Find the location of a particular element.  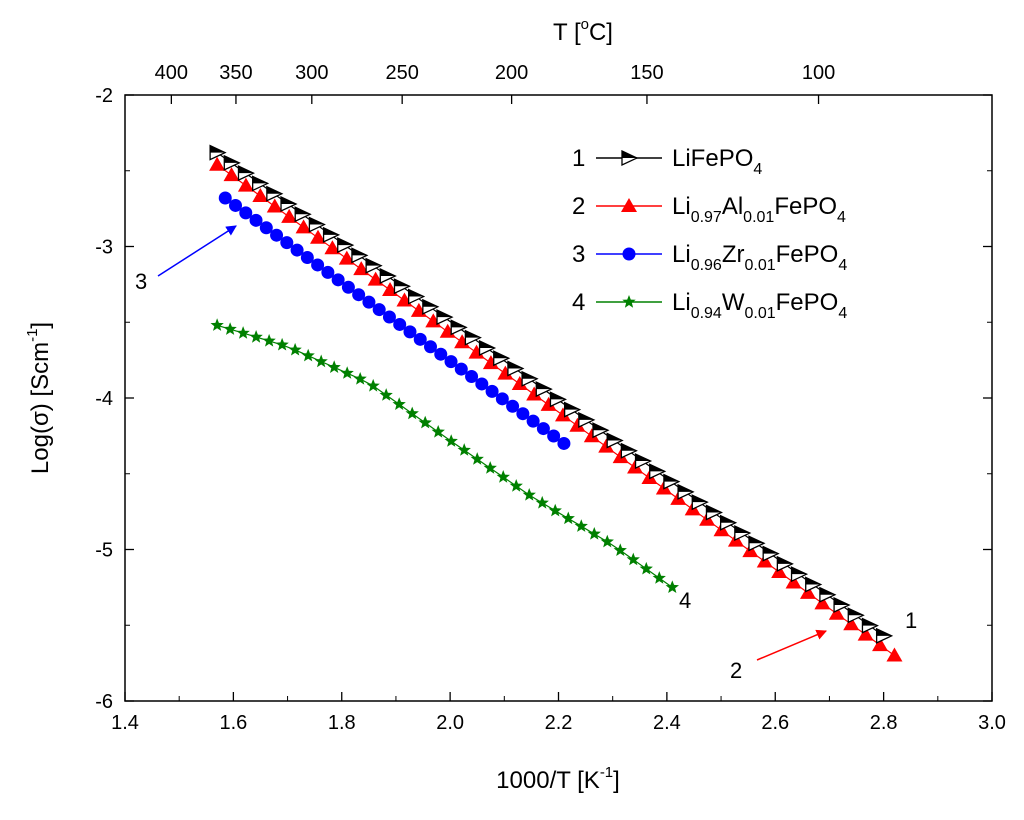

legend-label: Li0.96Zr0.01FePO4 is located at coordinates (759, 257).